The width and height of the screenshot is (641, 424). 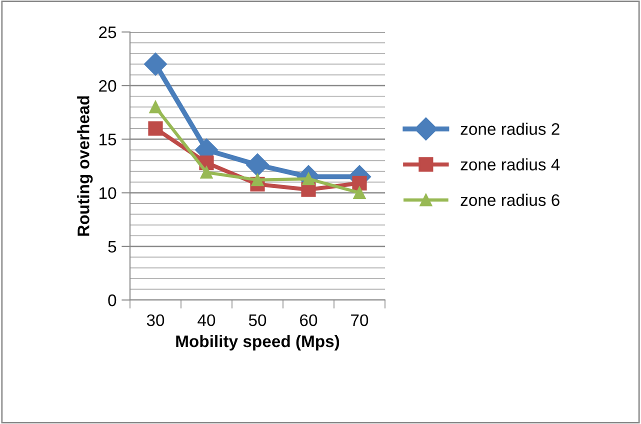 What do you see at coordinates (510, 200) in the screenshot?
I see `legend-label: zone radius 6` at bounding box center [510, 200].